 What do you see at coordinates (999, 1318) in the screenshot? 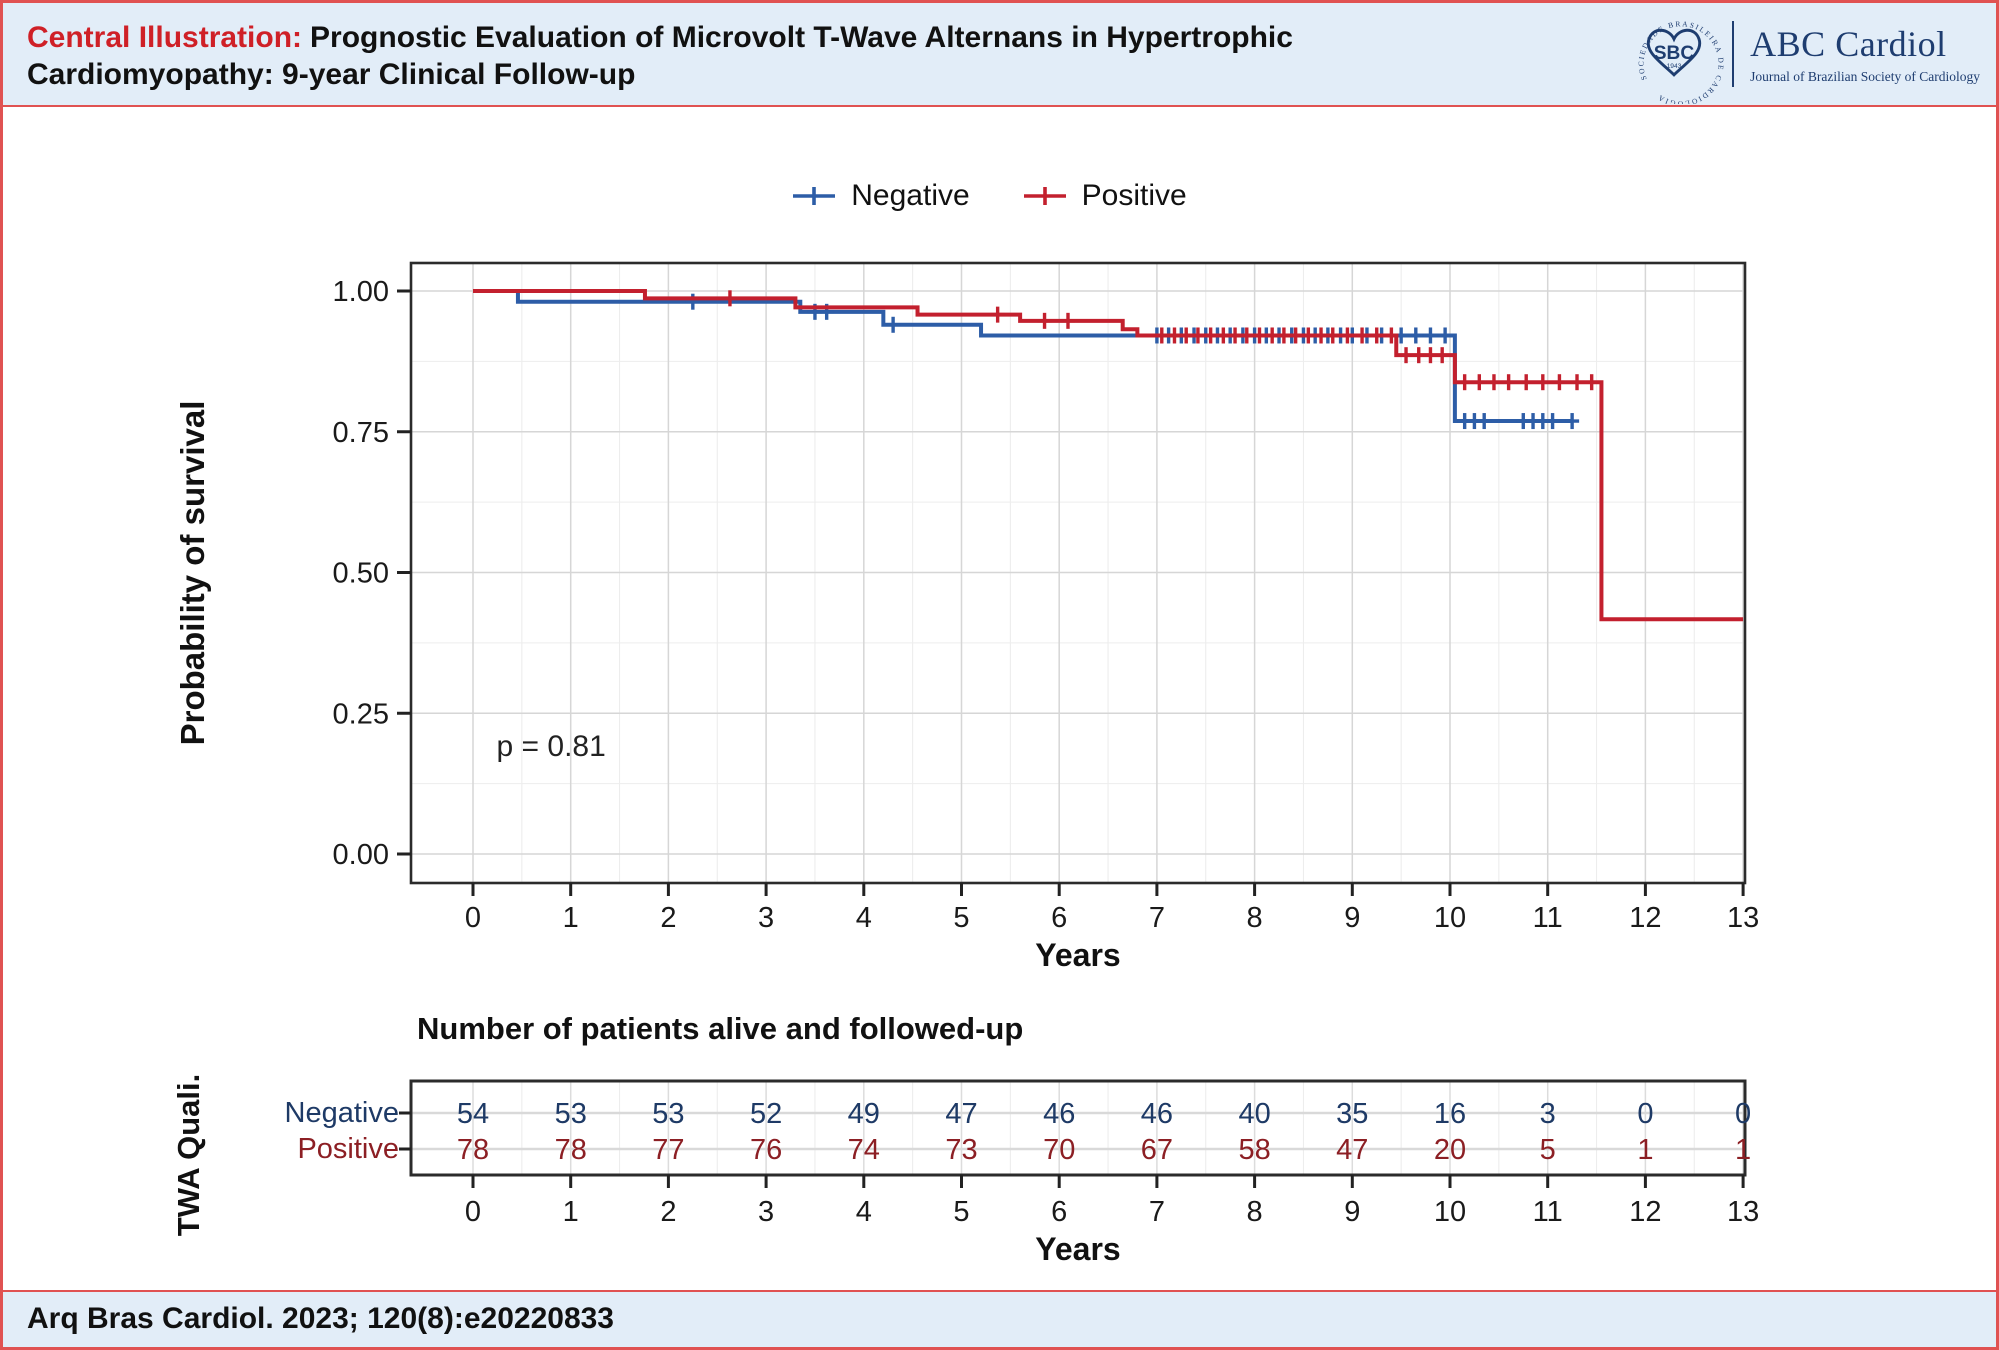
I see `footer: Arq Bras Cardiol. 2023; 120(8):e20220833` at bounding box center [999, 1318].